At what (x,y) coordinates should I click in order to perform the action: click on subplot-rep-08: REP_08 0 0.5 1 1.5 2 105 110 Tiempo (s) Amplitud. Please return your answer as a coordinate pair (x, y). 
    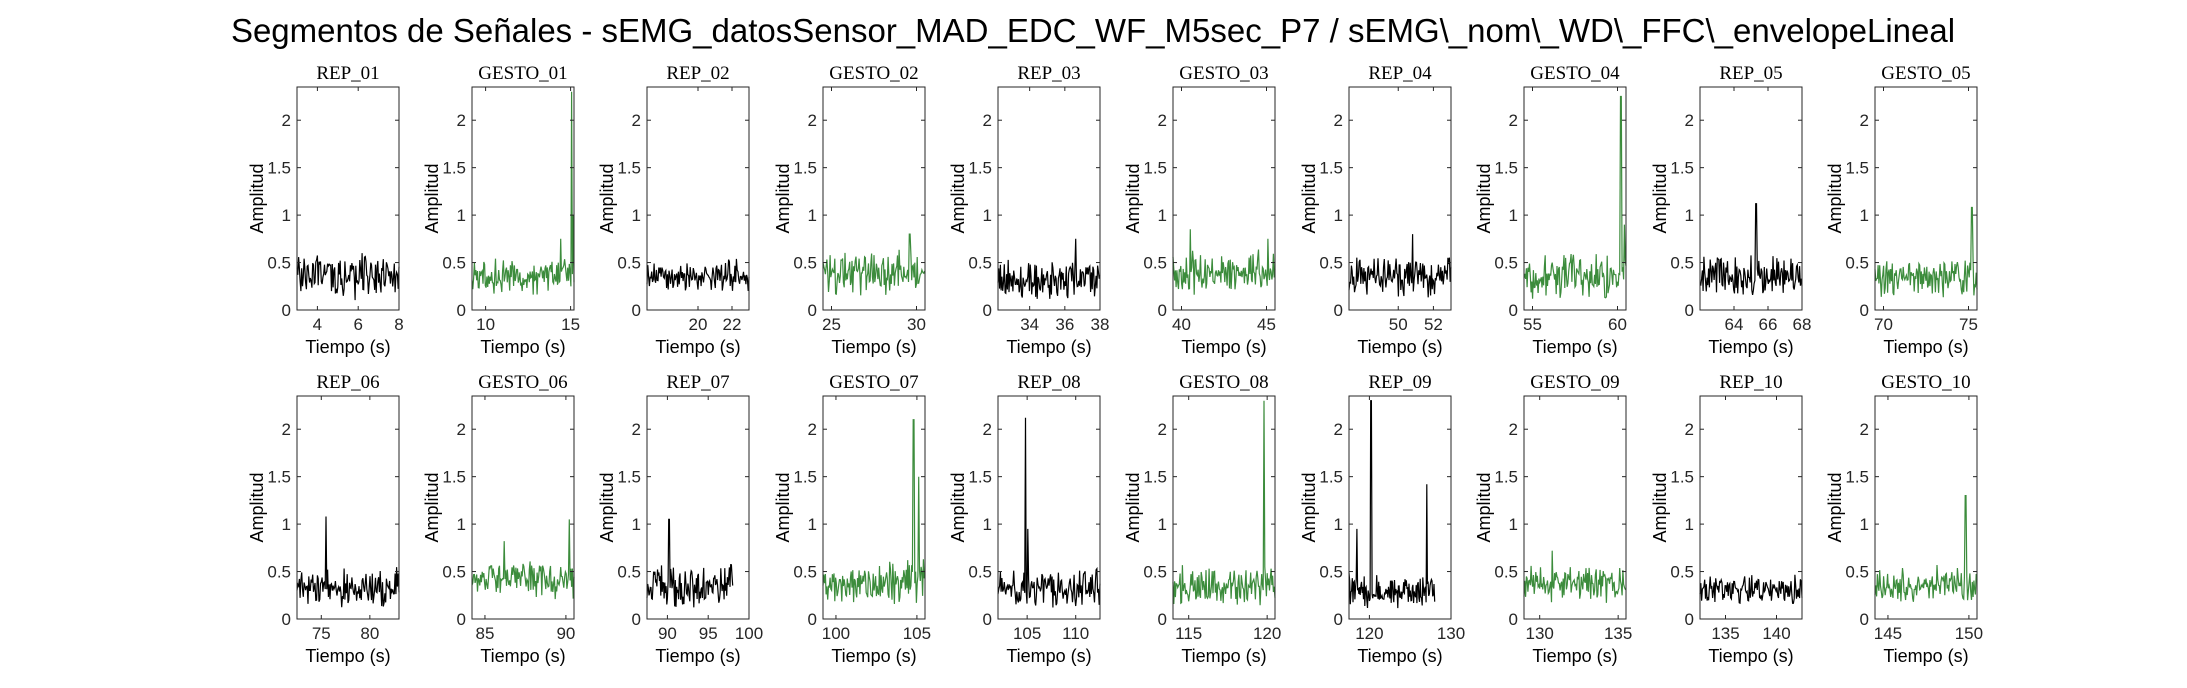
    Looking at the image, I should click on (1024, 519).